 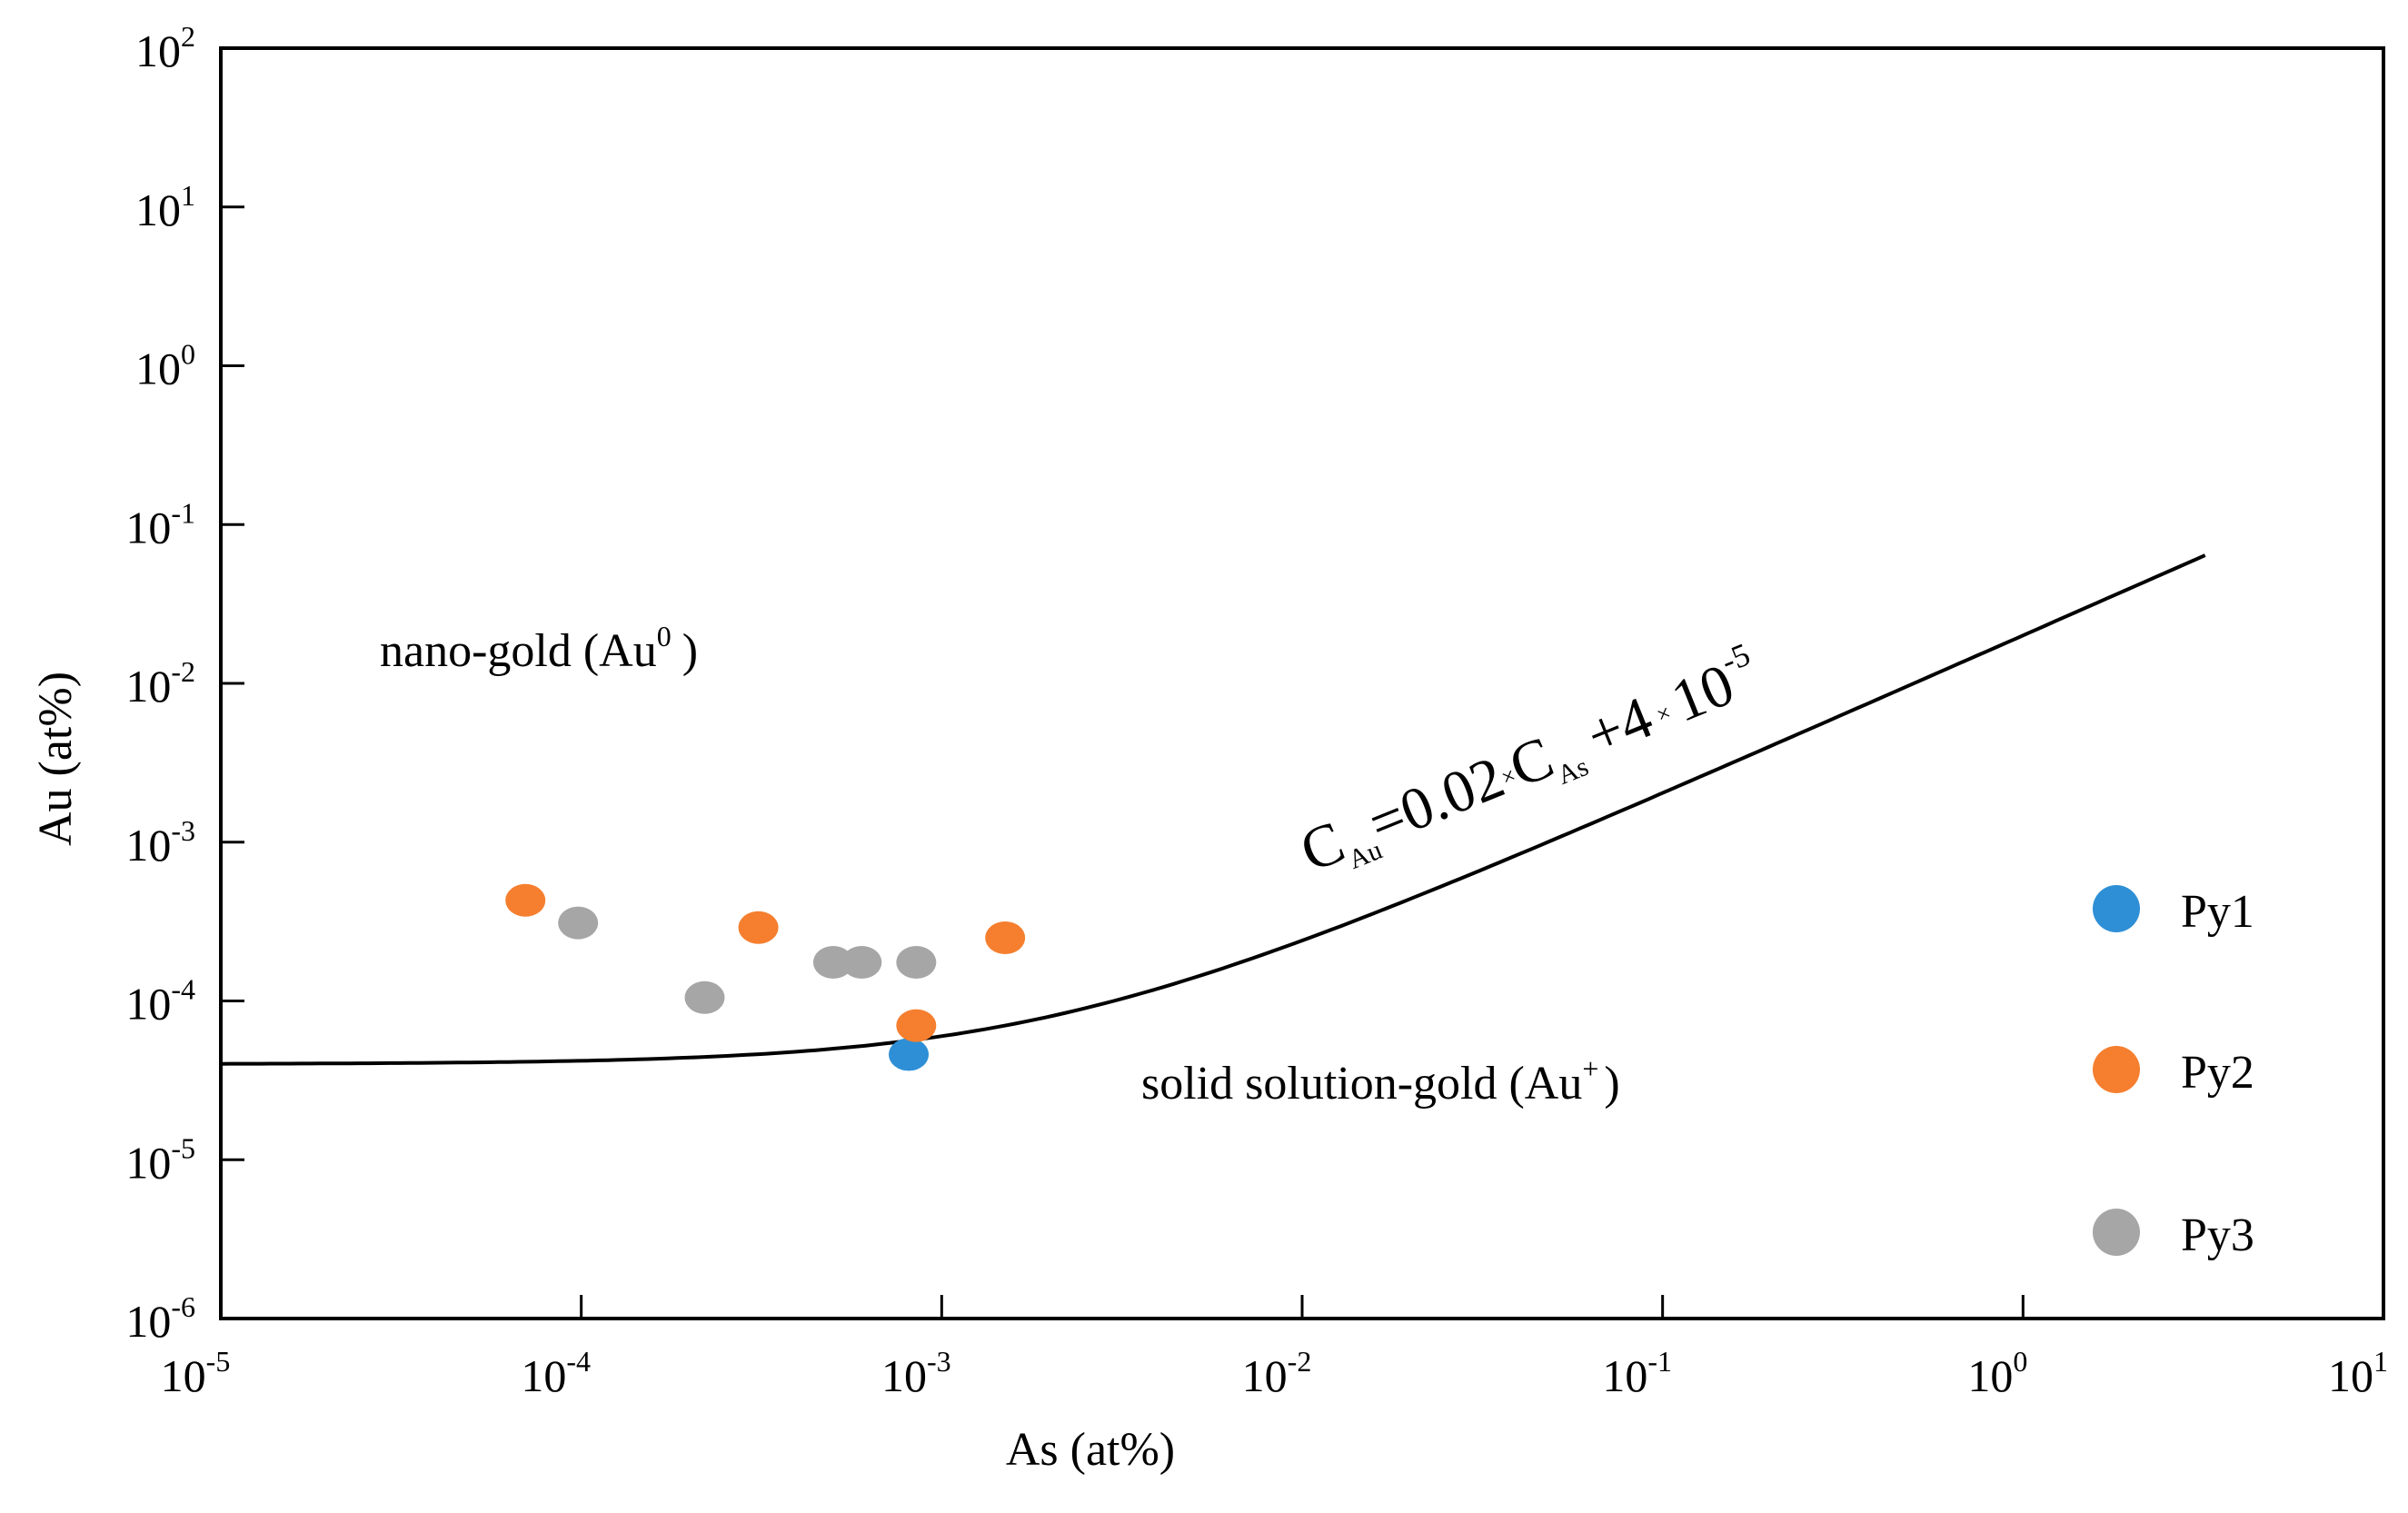 I want to click on y-tick-label: 10⁻², so click(x=160, y=683).